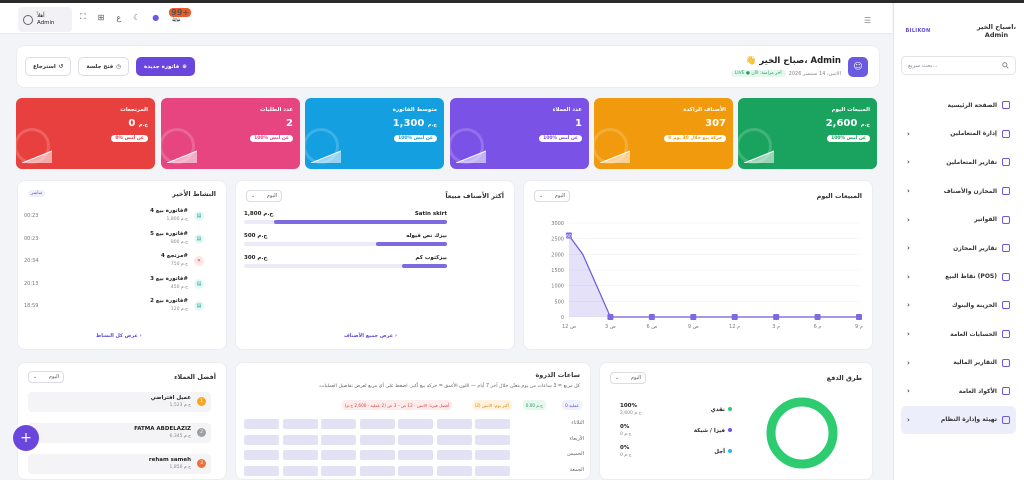  What do you see at coordinates (985, 220) in the screenshot?
I see `sidebar-item-label: الفواتير` at bounding box center [985, 220].